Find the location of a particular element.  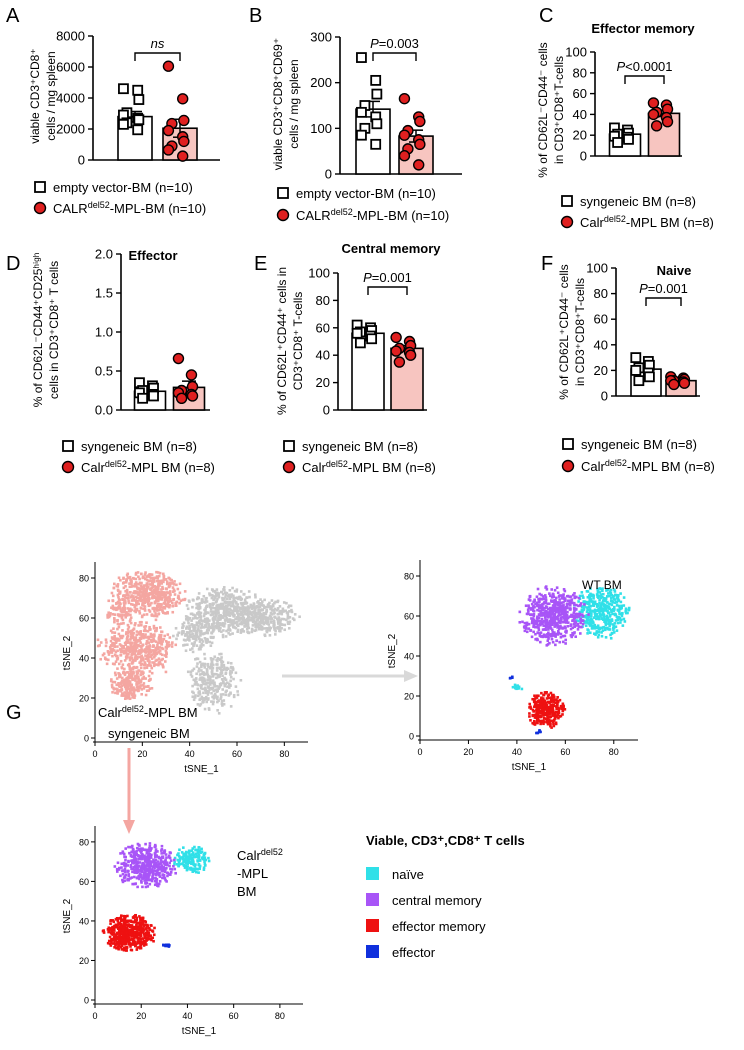

cluster-effector-memory is located at coordinates (547, 709).